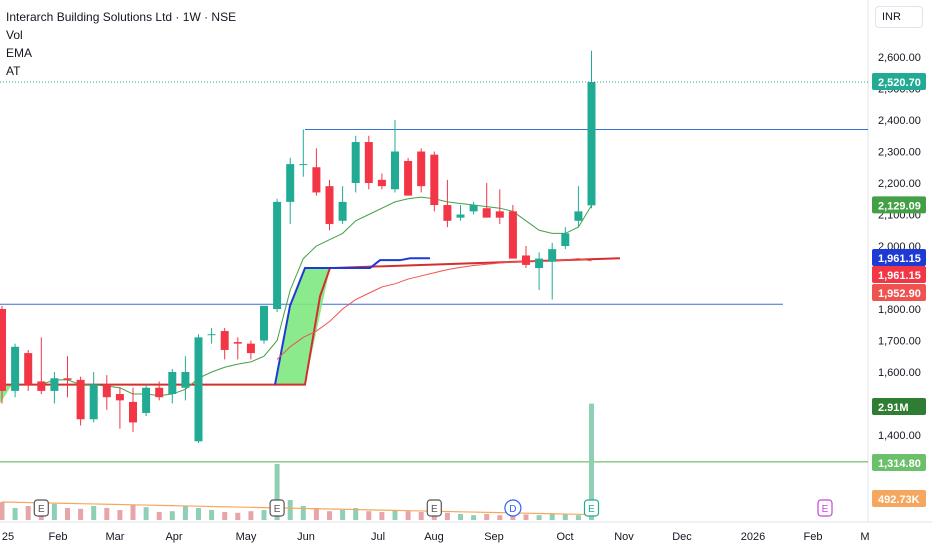 The height and width of the screenshot is (550, 932). What do you see at coordinates (14, 35) in the screenshot?
I see `indicator-vol: Vol` at bounding box center [14, 35].